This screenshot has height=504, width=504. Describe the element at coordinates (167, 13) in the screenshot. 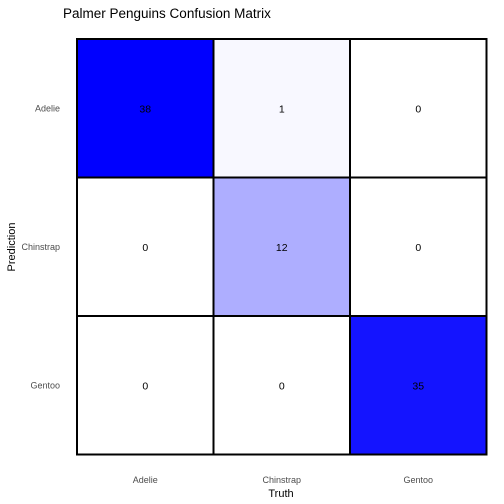

I see `chart-title: Palmer Penguins Confusion Matrix` at that location.